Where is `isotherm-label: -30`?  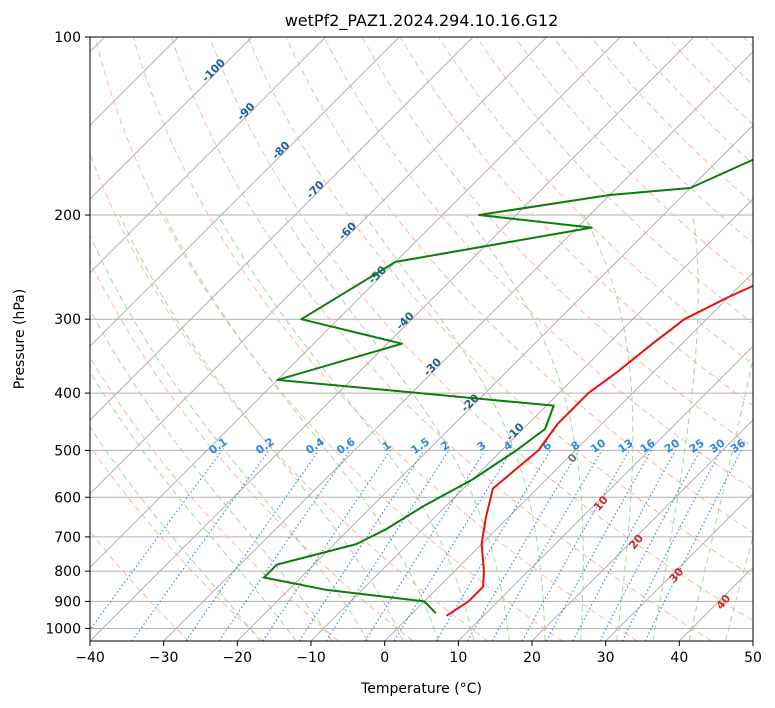 isotherm-label: -30 is located at coordinates (432, 366).